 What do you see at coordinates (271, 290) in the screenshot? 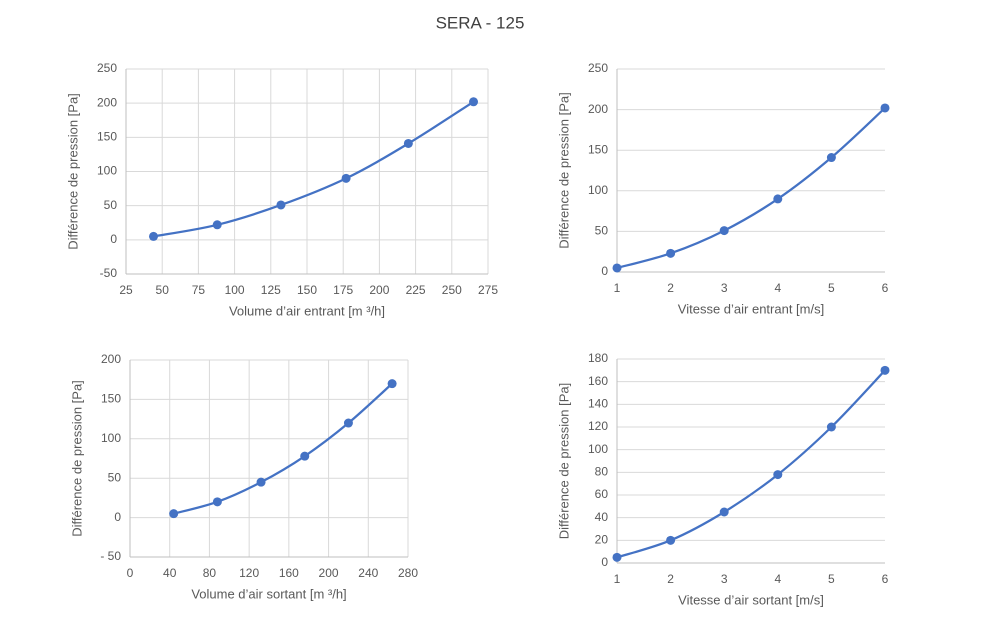
I see `x-tick-label: 125` at bounding box center [271, 290].